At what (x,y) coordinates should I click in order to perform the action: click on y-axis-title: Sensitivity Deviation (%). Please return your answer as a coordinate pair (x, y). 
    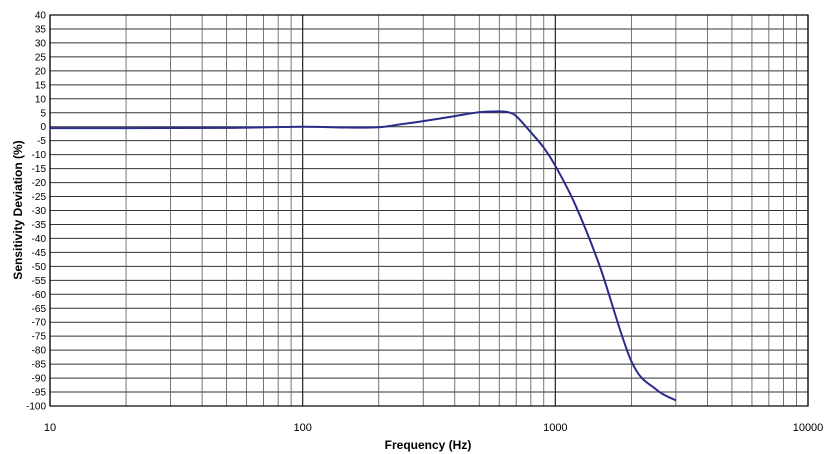
    Looking at the image, I should click on (18, 209).